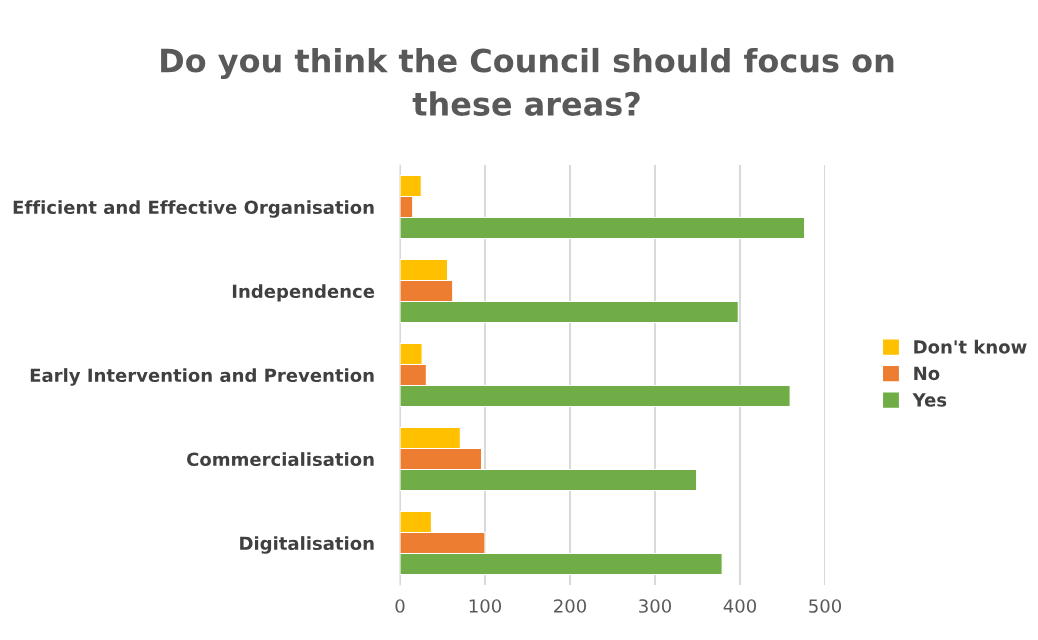 The image size is (1038, 640). Describe the element at coordinates (527, 81) in the screenshot. I see `chart-title: Do you think the Council should focus on these areas?` at that location.